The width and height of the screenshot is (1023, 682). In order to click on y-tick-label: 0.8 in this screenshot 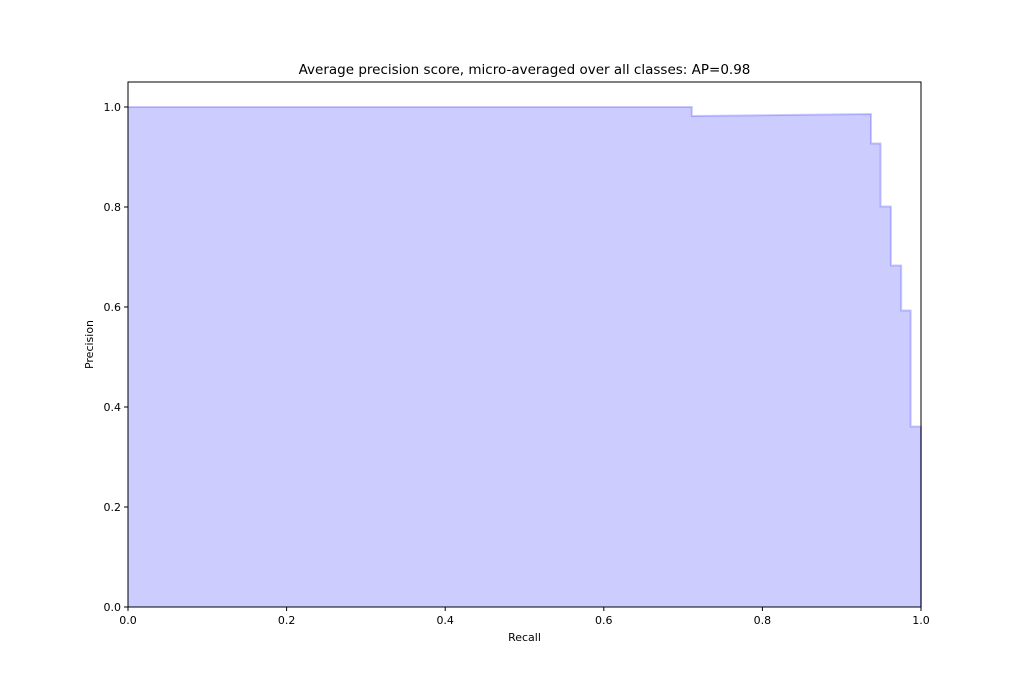, I will do `click(113, 207)`.